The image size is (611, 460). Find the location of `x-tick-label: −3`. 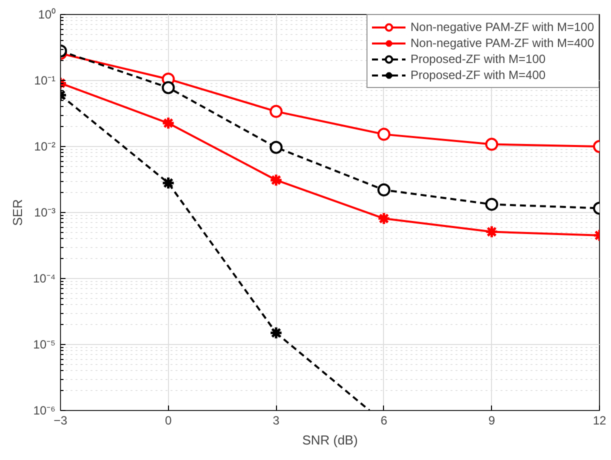

x-tick-label: −3 is located at coordinates (61, 421).